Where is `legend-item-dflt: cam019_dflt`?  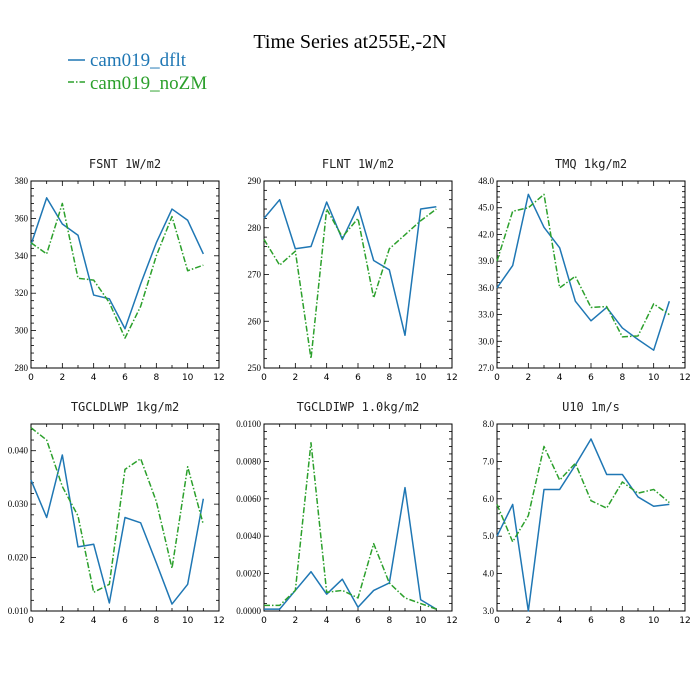
legend-item-dflt: cam019_dflt is located at coordinates (127, 60).